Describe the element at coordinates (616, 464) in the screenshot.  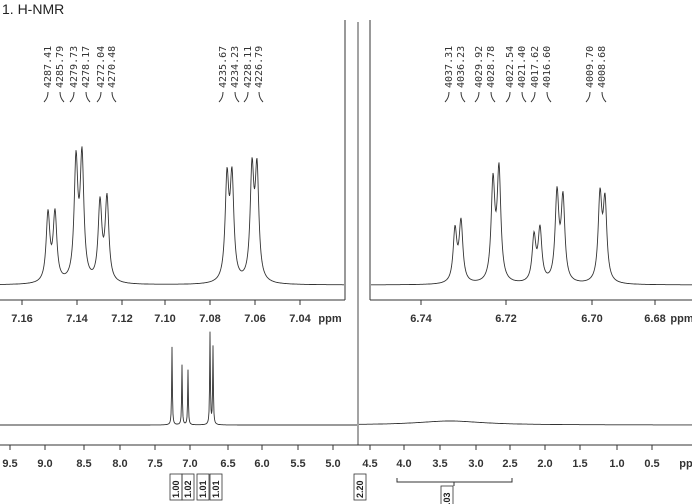
I see `tick-label: 1.0` at that location.